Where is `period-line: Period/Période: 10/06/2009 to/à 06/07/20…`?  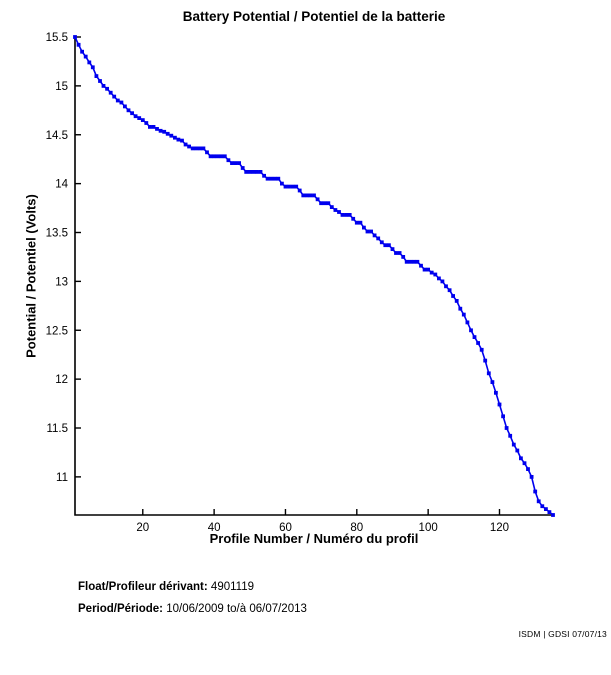 period-line: Period/Période: 10/06/2009 to/à 06/07/20… is located at coordinates (192, 609).